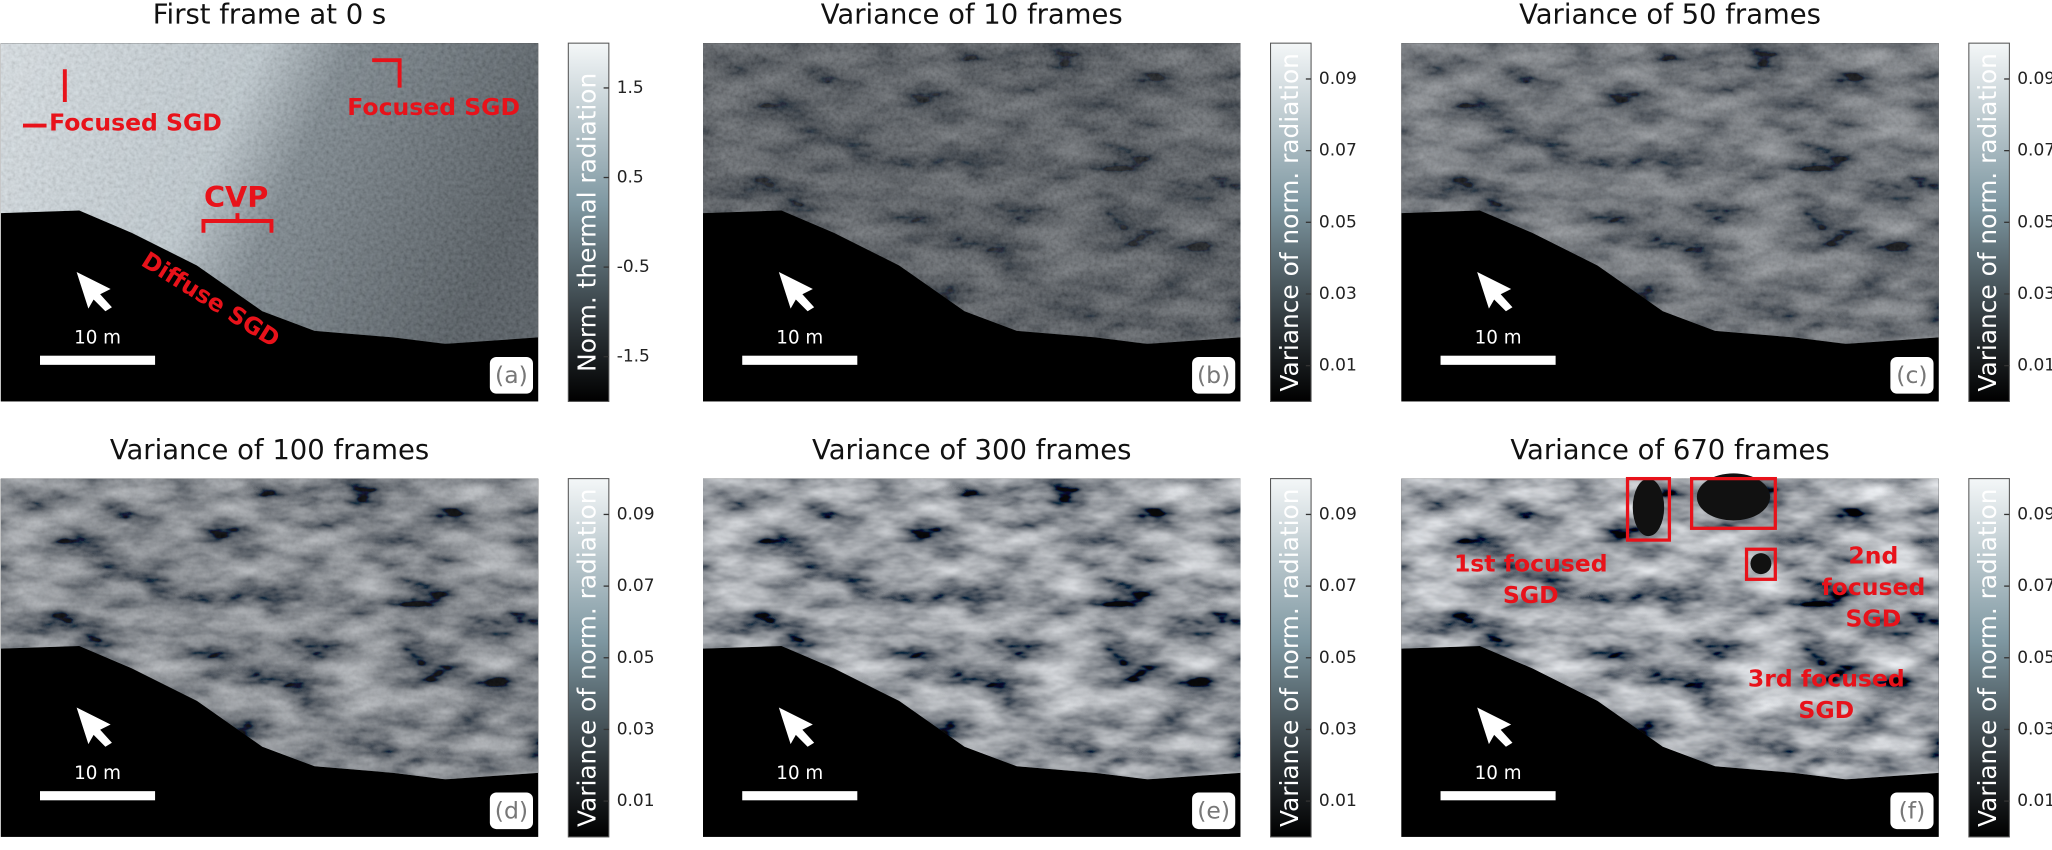  I want to click on annotation: 2nd, so click(1873, 556).